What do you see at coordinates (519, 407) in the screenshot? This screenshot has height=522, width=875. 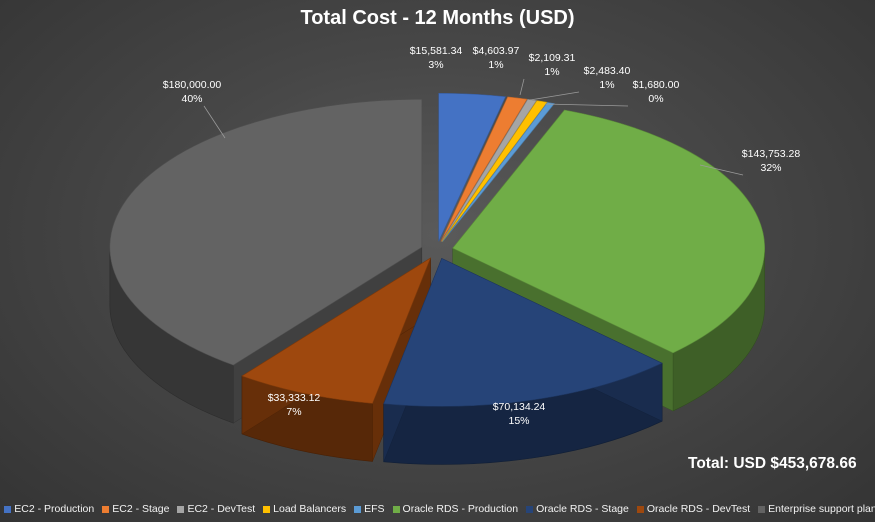 I see `data-label-value-oracle-rds-stage: $70,134.24` at bounding box center [519, 407].